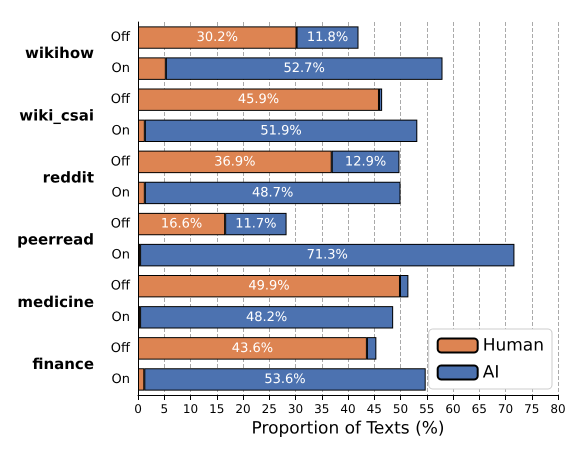 The width and height of the screenshot is (580, 453). I want to click on x-tick-label: 55, so click(426, 409).